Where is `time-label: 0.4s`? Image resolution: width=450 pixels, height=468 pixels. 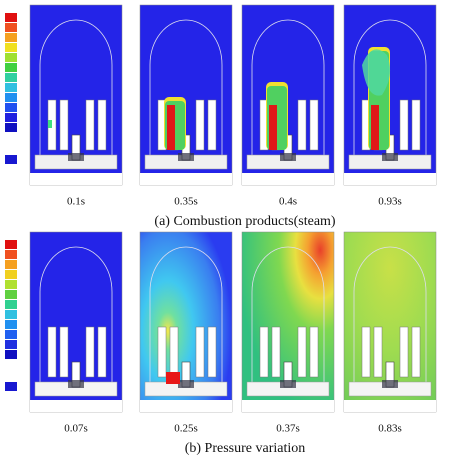
time-label: 0.4s is located at coordinates (288, 202).